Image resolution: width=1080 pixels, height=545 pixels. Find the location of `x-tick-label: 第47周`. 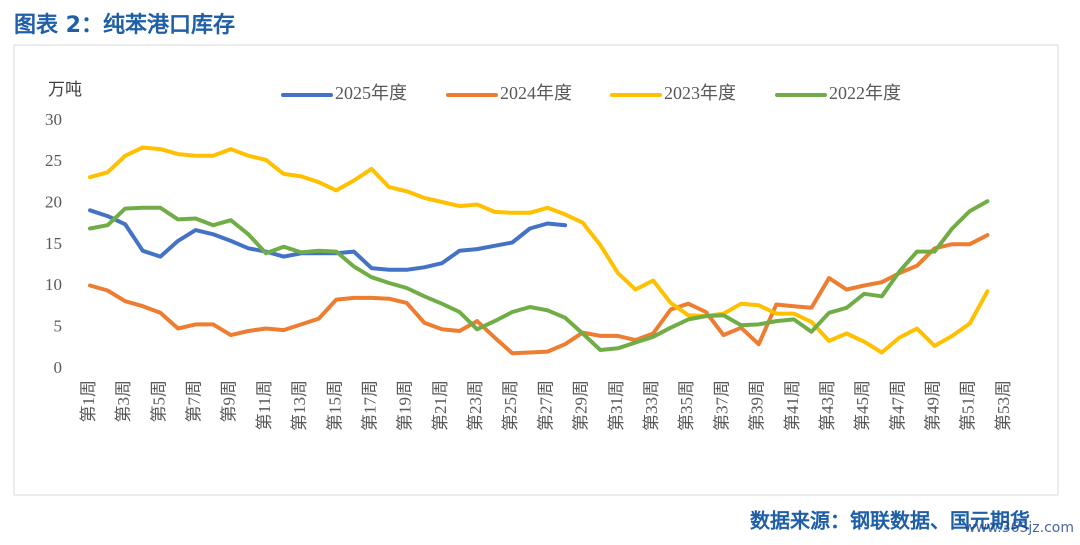

x-tick-label: 第47周 is located at coordinates (897, 405).